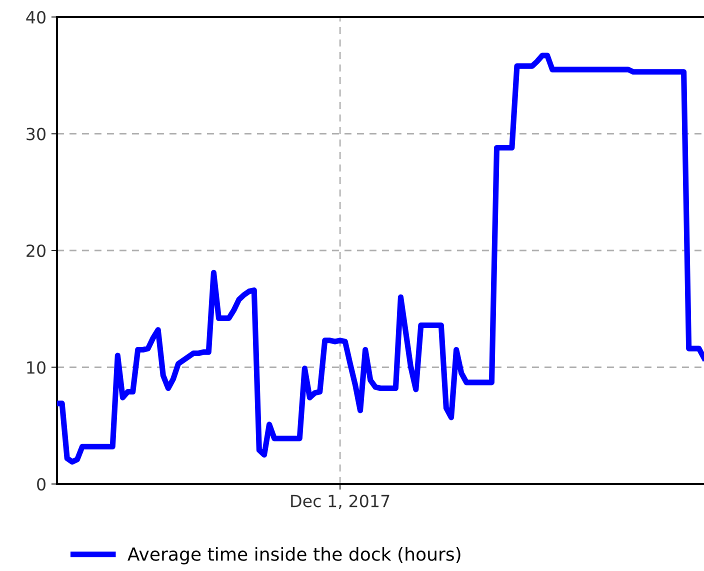 This screenshot has height=571, width=704. Describe the element at coordinates (340, 502) in the screenshot. I see `x-tick-label: Dec 1, 2017` at that location.